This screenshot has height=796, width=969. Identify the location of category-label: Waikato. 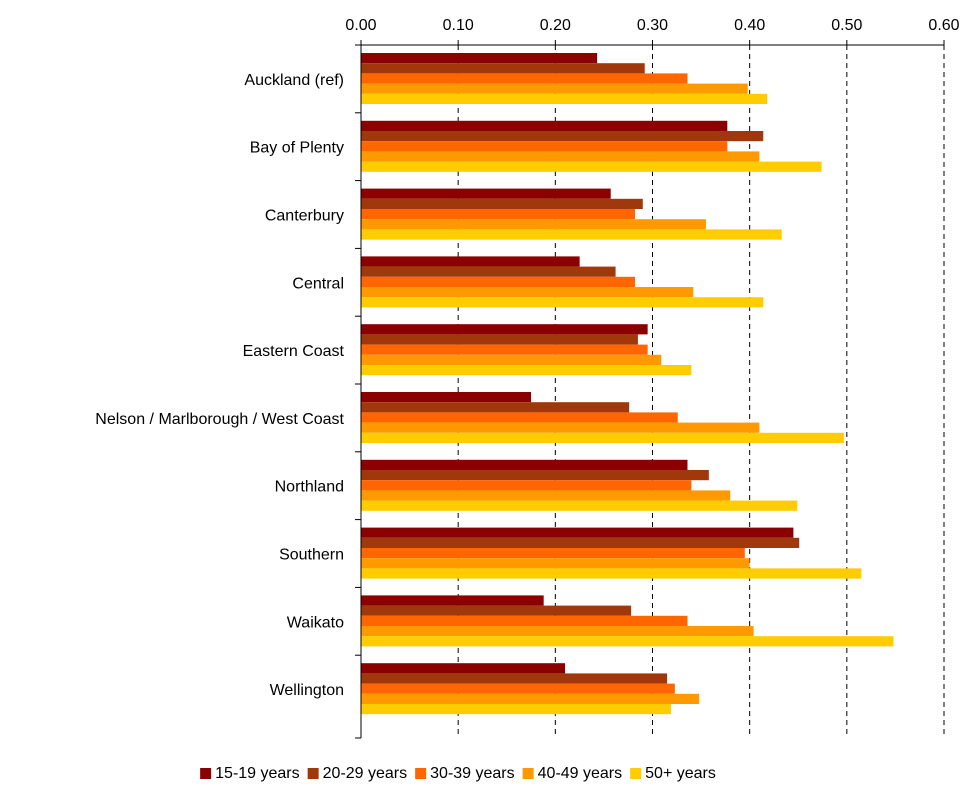
(315, 622).